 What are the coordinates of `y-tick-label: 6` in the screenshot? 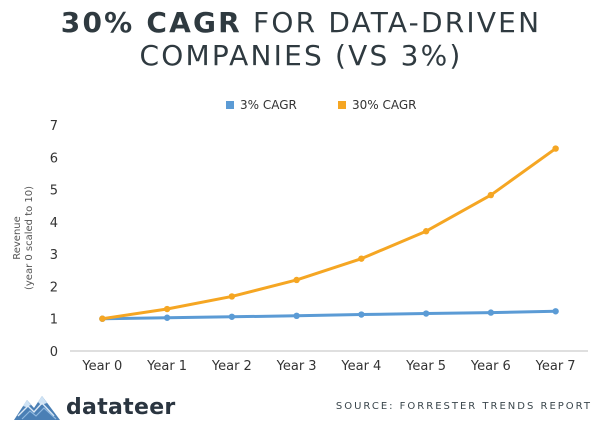 It's located at (54, 158).